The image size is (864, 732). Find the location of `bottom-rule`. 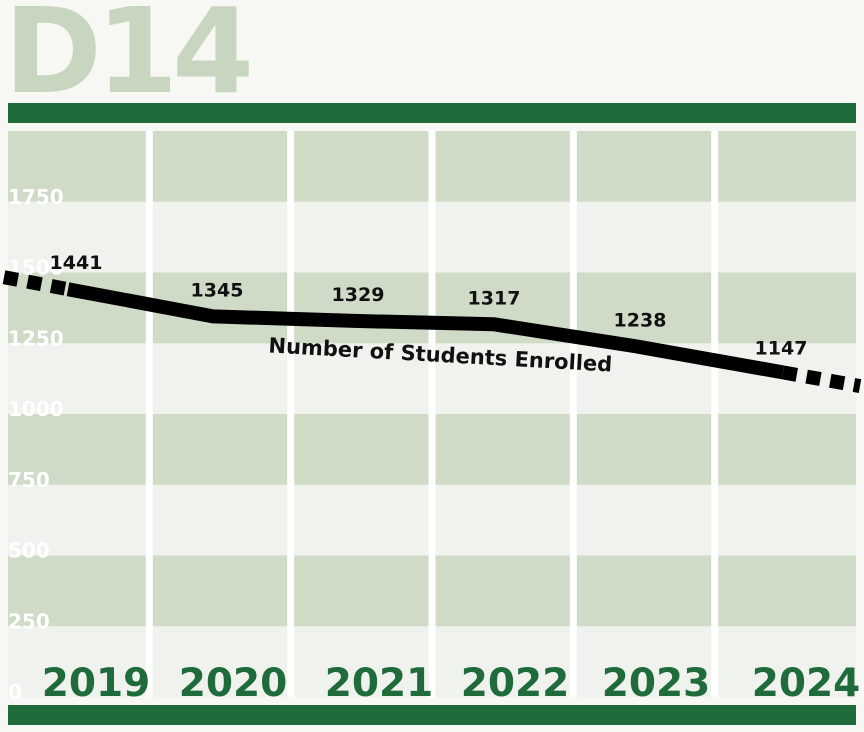

bottom-rule is located at coordinates (432, 715).